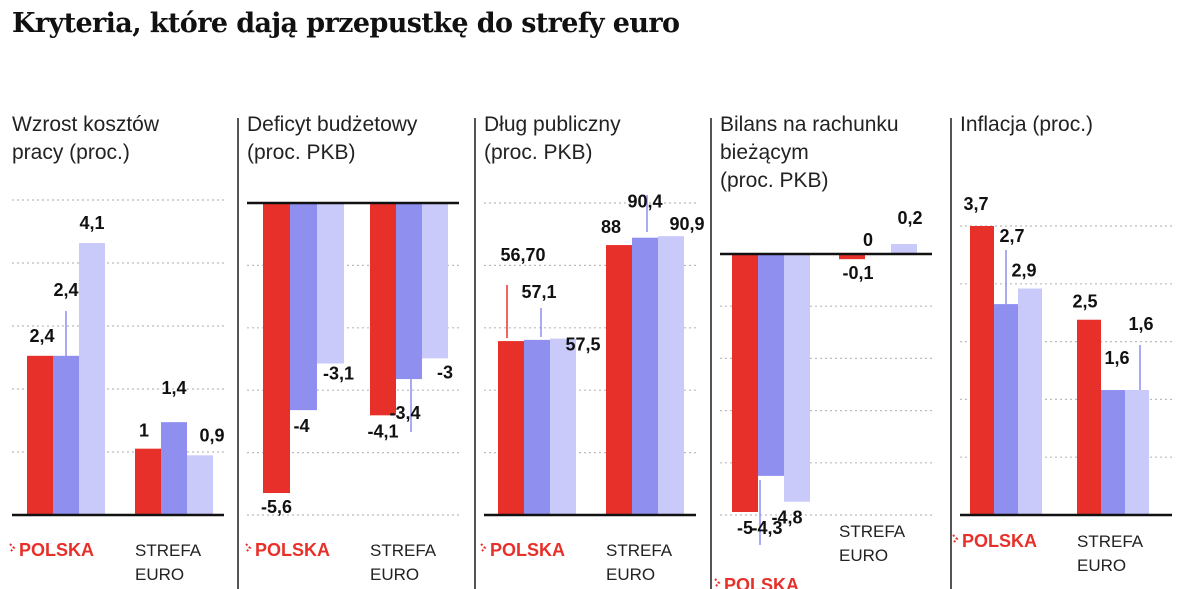 The width and height of the screenshot is (1200, 589). Describe the element at coordinates (522, 255) in the screenshot. I see `data-label: 56,70` at that location.